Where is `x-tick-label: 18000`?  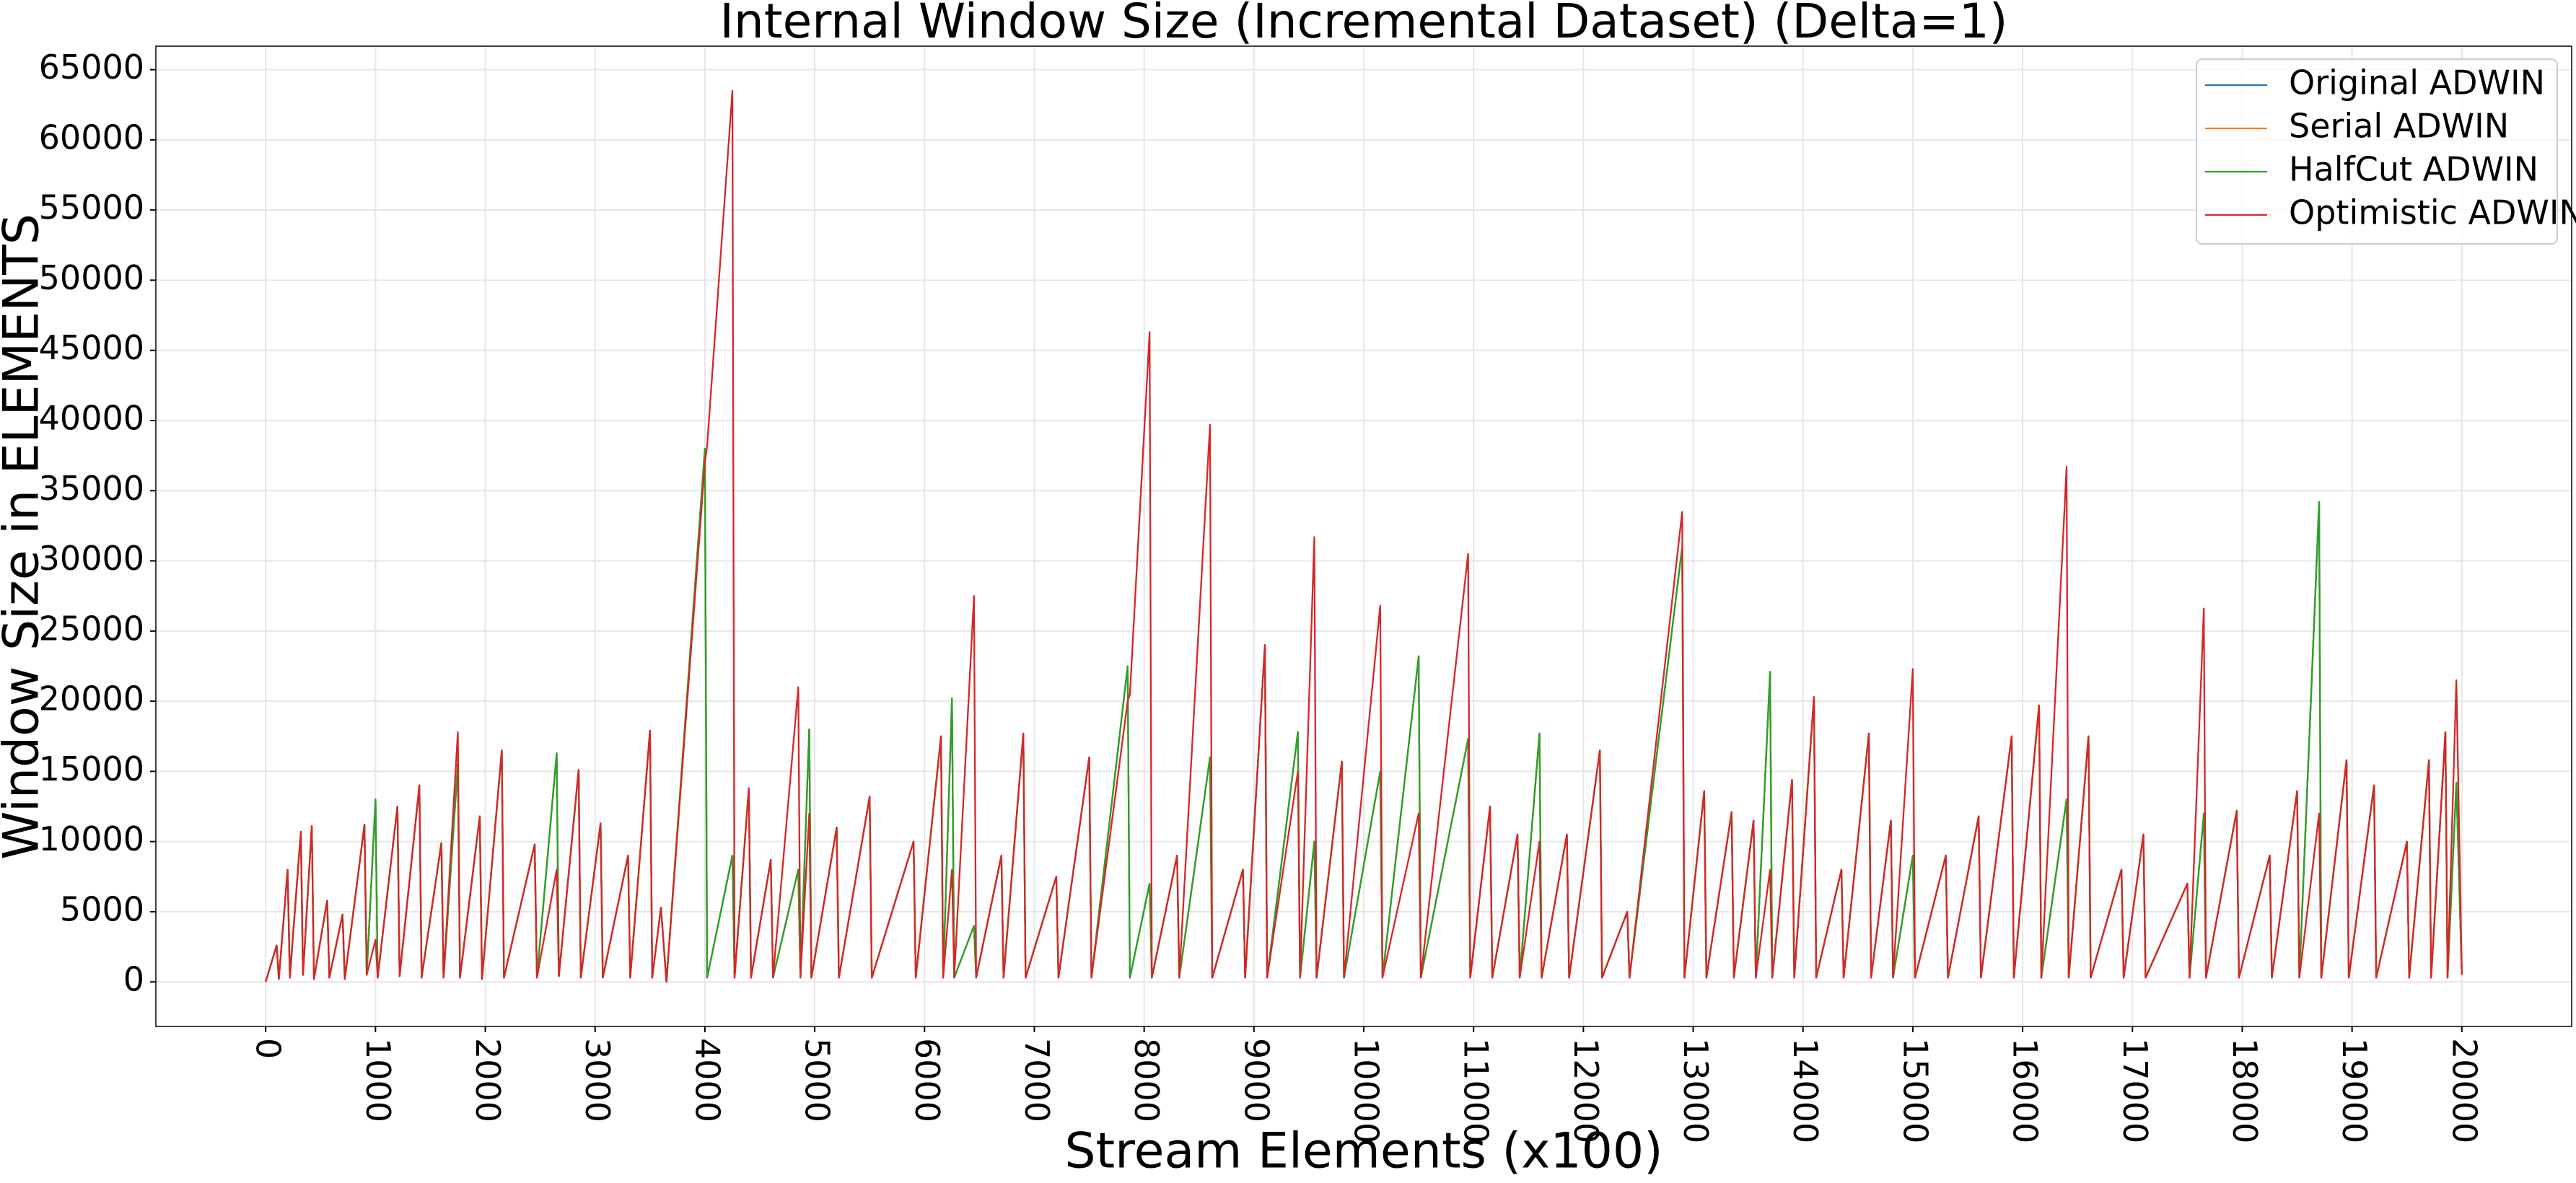
x-tick-label: 18000 is located at coordinates (2244, 1090).